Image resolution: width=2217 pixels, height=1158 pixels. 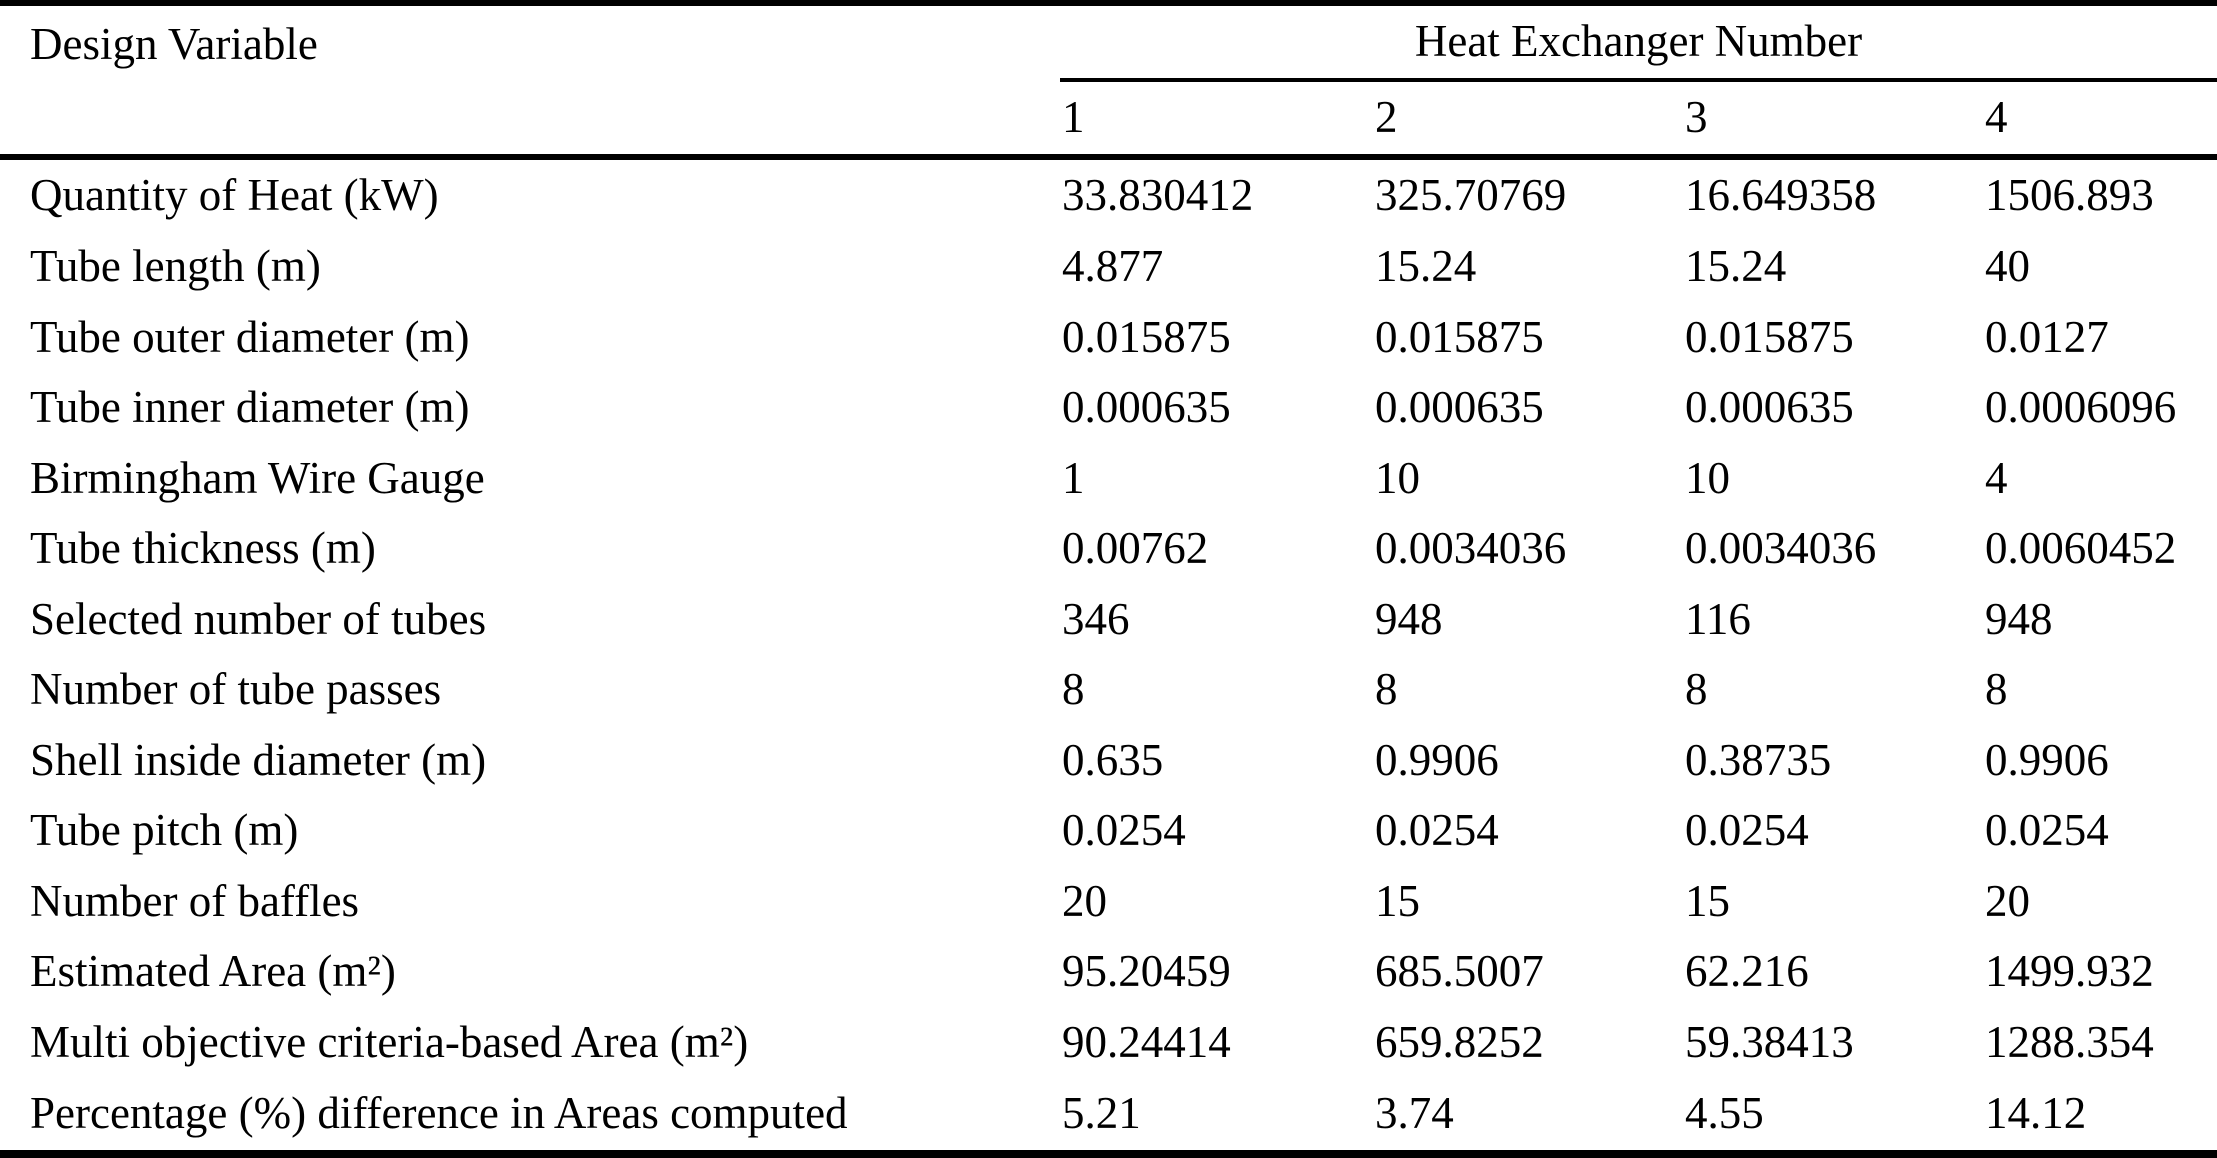 What do you see at coordinates (1996, 477) in the screenshot?
I see `cell-value: 4` at bounding box center [1996, 477].